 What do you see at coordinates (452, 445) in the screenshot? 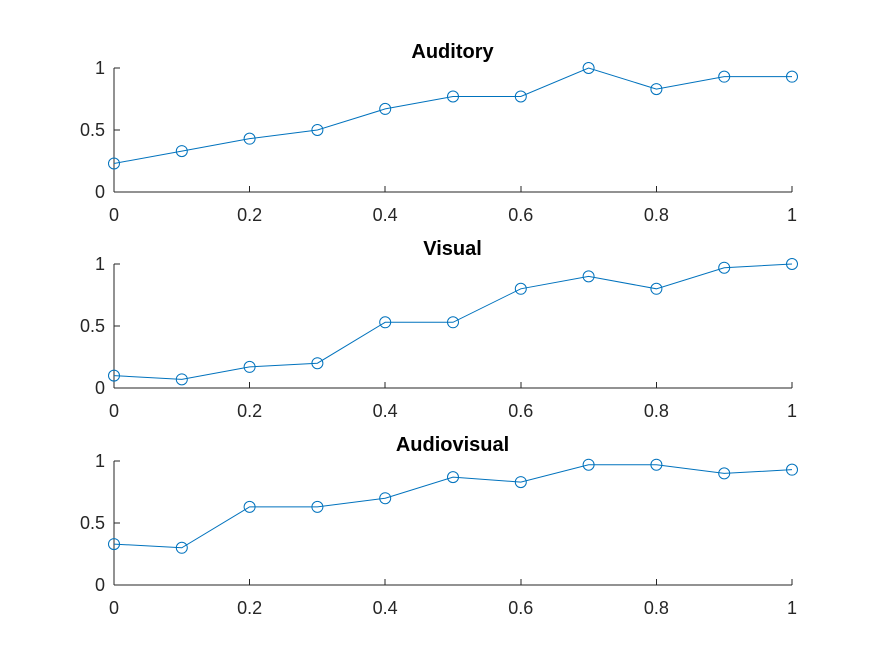
I see `subplot-title: Audiovisual` at bounding box center [452, 445].